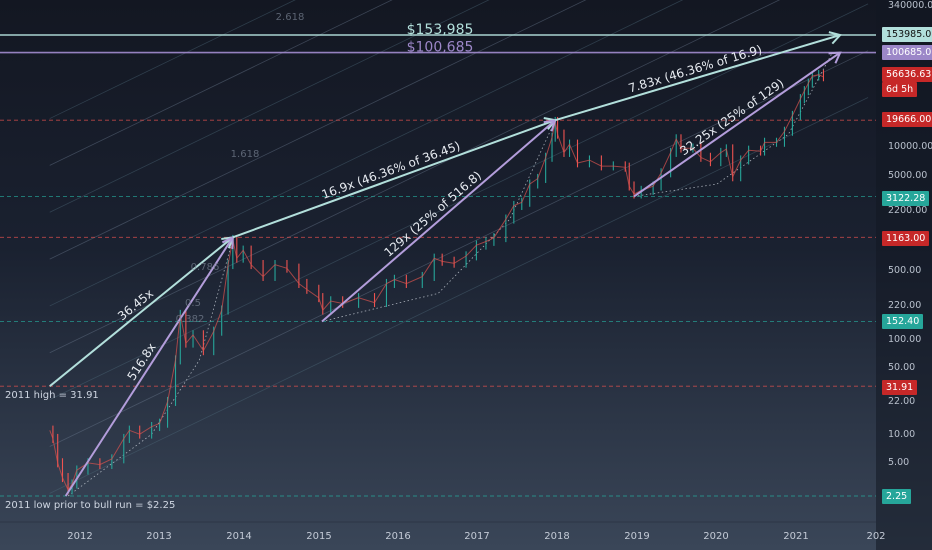 The image size is (932, 550). I want to click on x-tick-label: 2018, so click(557, 536).